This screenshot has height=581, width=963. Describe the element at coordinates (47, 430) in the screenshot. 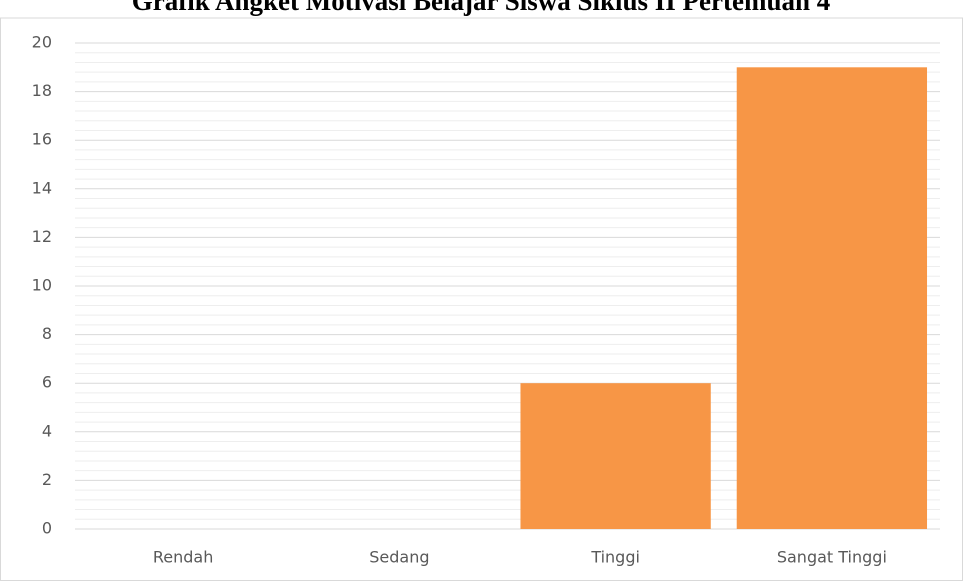

I see `y-tick-label: 4` at that location.